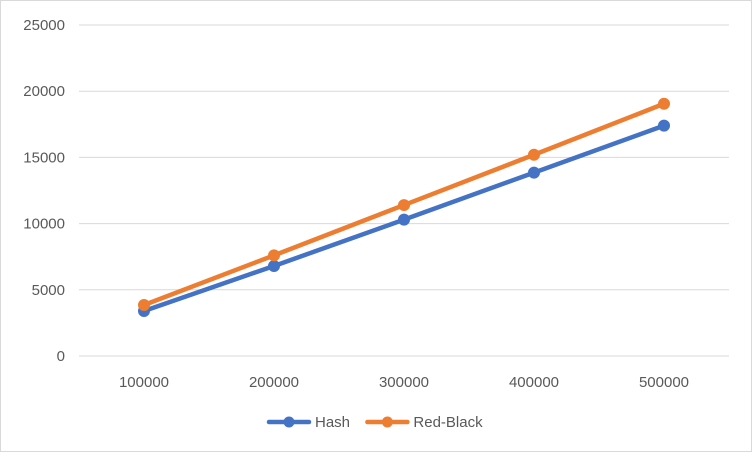 This screenshot has height=456, width=752. What do you see at coordinates (664, 382) in the screenshot?
I see `x-tick-label: 500000` at bounding box center [664, 382].